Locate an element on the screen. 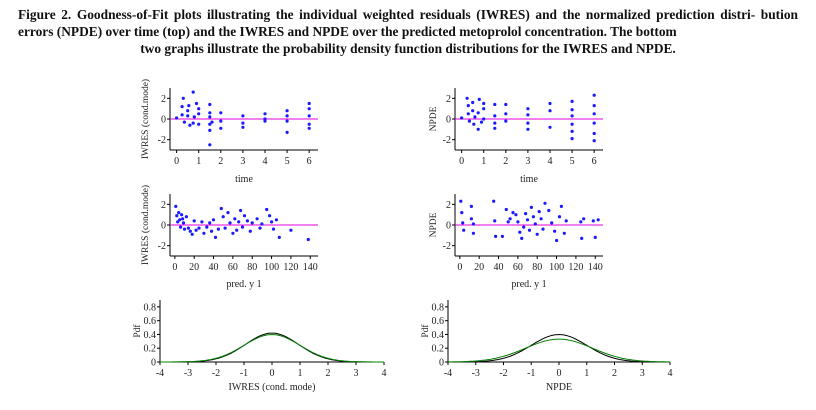  x-axis-label: pred. y 1 is located at coordinates (528, 284).